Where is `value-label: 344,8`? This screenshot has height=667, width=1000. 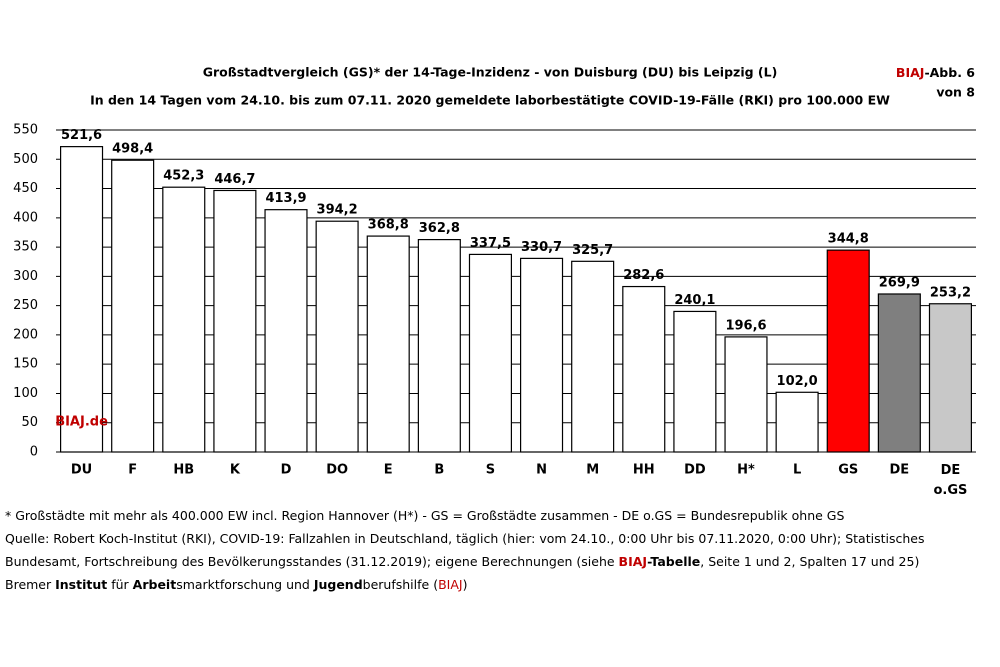
value-label: 344,8 is located at coordinates (848, 239).